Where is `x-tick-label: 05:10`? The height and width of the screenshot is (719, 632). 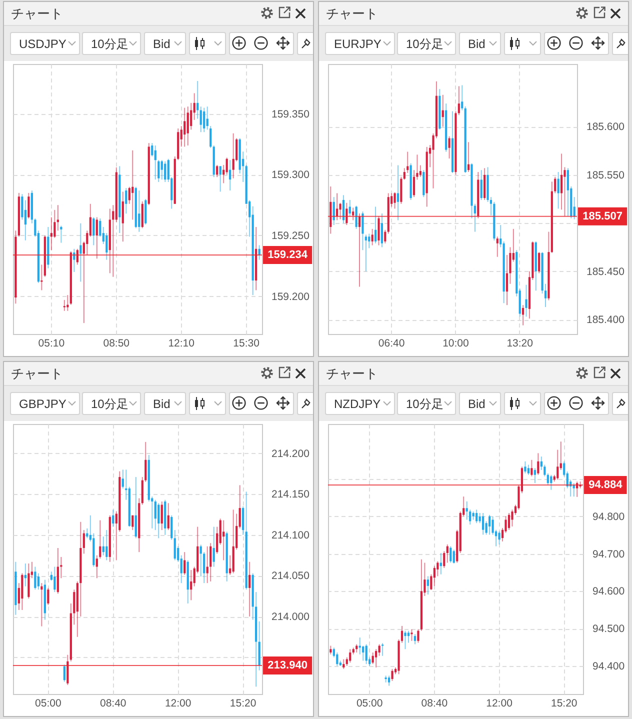 x-tick-label: 05:10 is located at coordinates (51, 344).